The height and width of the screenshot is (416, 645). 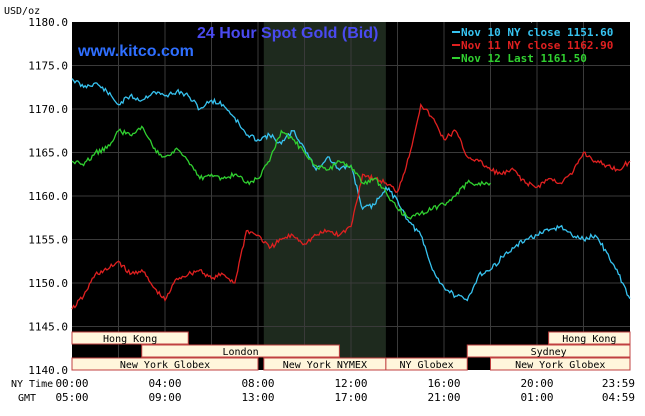 I want to click on x-tick-label-ny: 20:00, so click(x=536, y=383).